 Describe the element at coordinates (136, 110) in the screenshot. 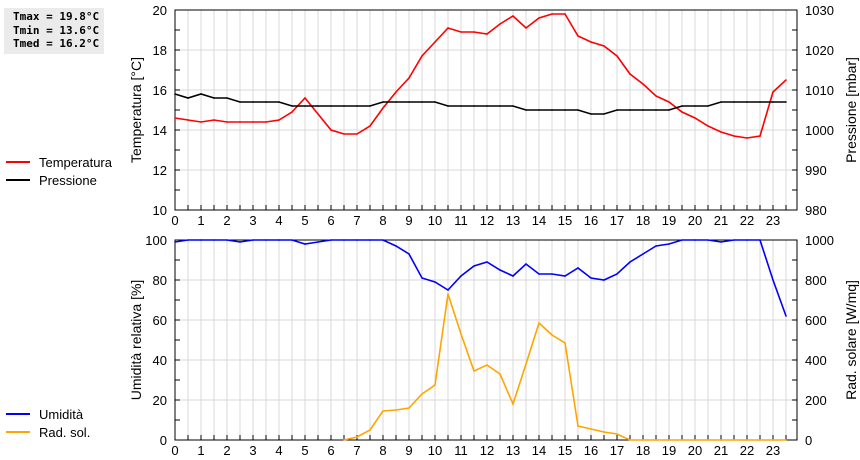

I see `y-axis-label: Temperatura [°C]` at that location.